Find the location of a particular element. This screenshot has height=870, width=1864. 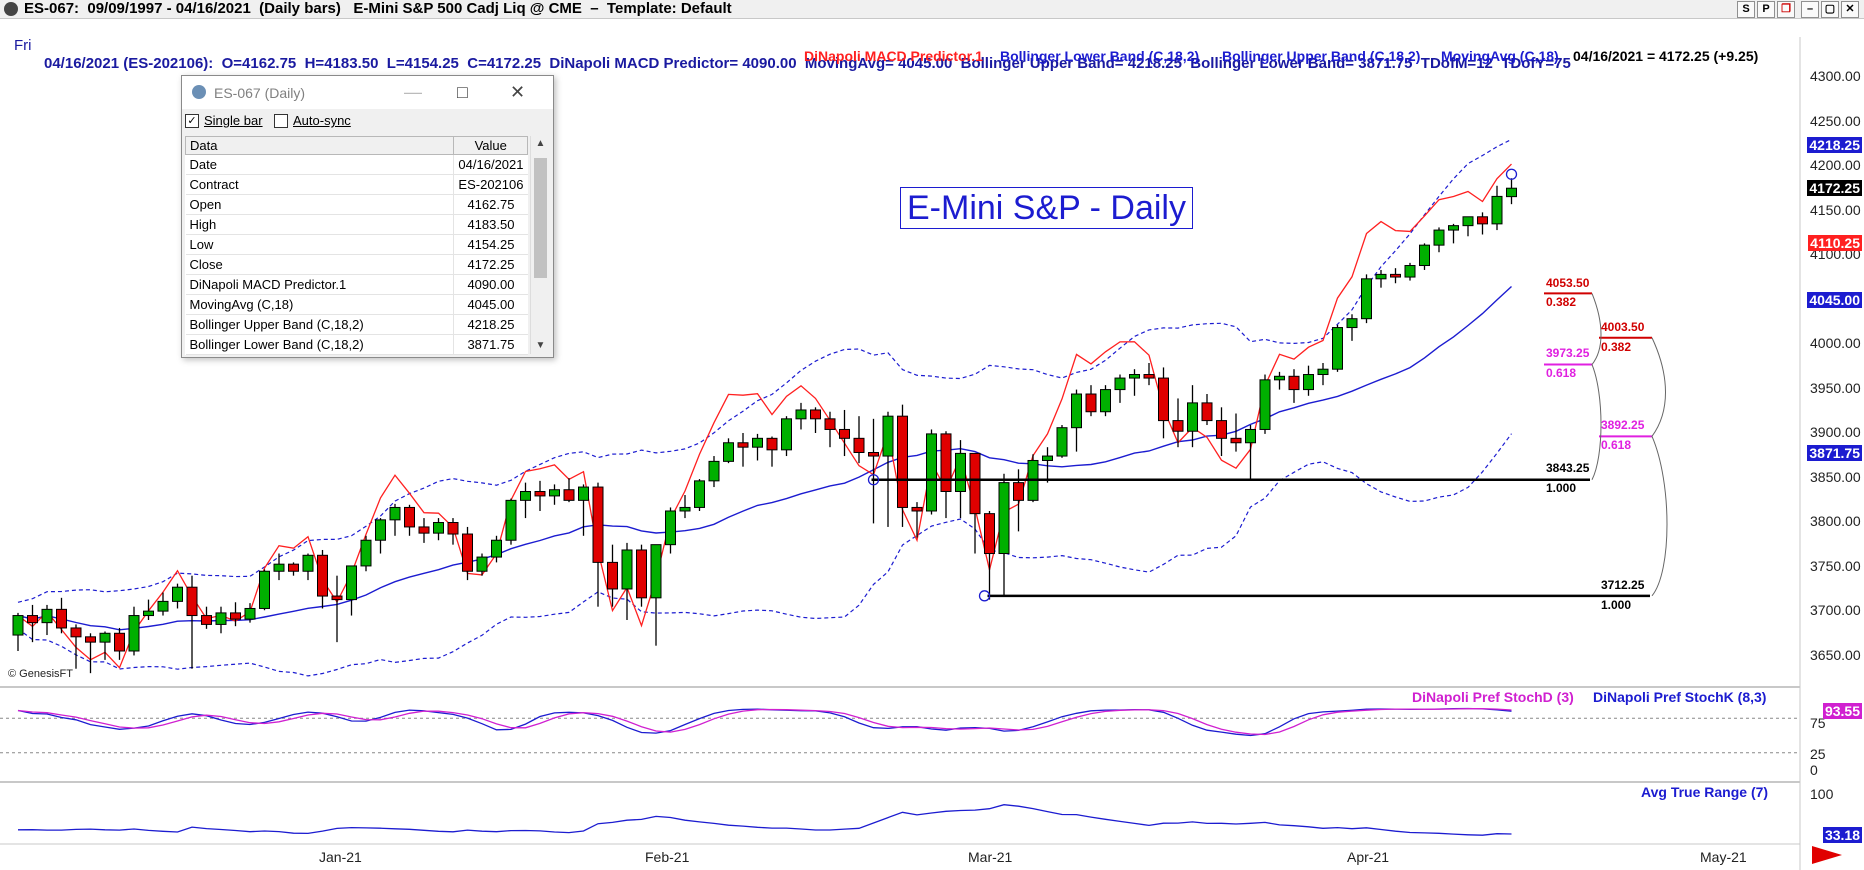

scroll-down-icon: ▼ is located at coordinates (540, 345).